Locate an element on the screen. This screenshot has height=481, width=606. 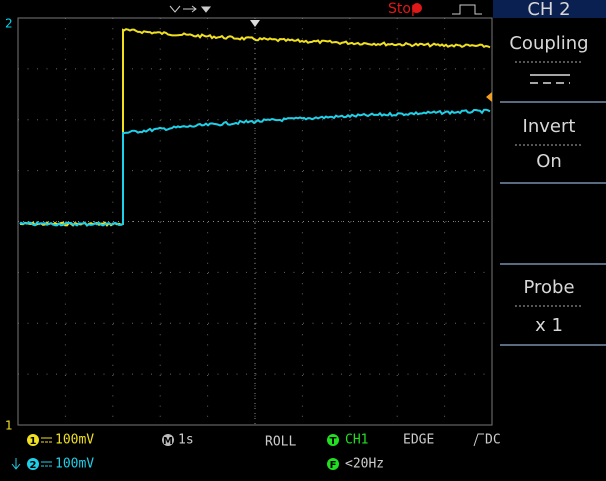
ch1-marker: 1 is located at coordinates (9, 426).